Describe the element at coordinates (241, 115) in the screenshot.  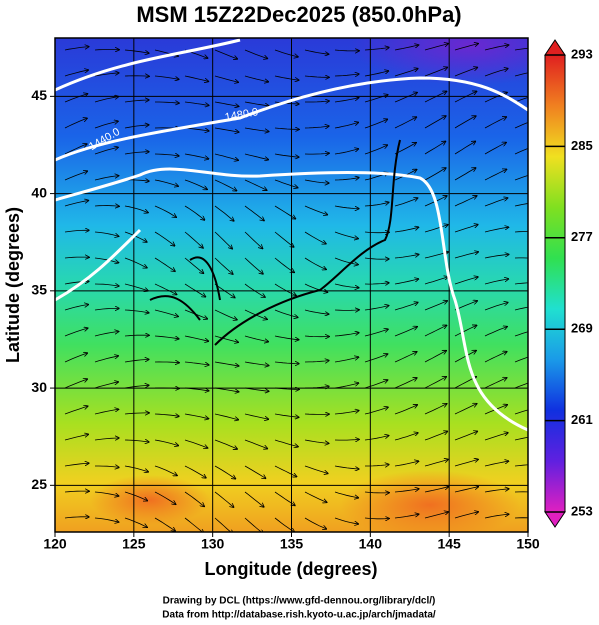
I see `contour-label: 1480.0` at that location.